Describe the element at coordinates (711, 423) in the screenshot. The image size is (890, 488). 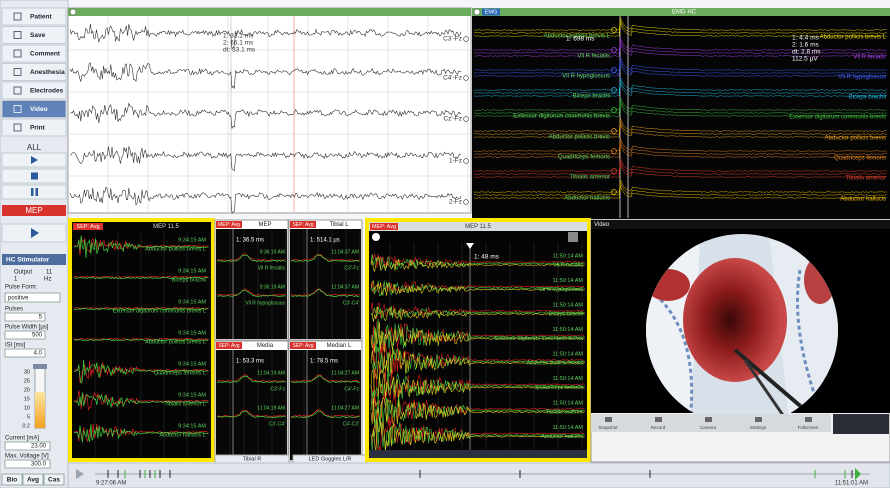
I see `video-toolbar` at that location.